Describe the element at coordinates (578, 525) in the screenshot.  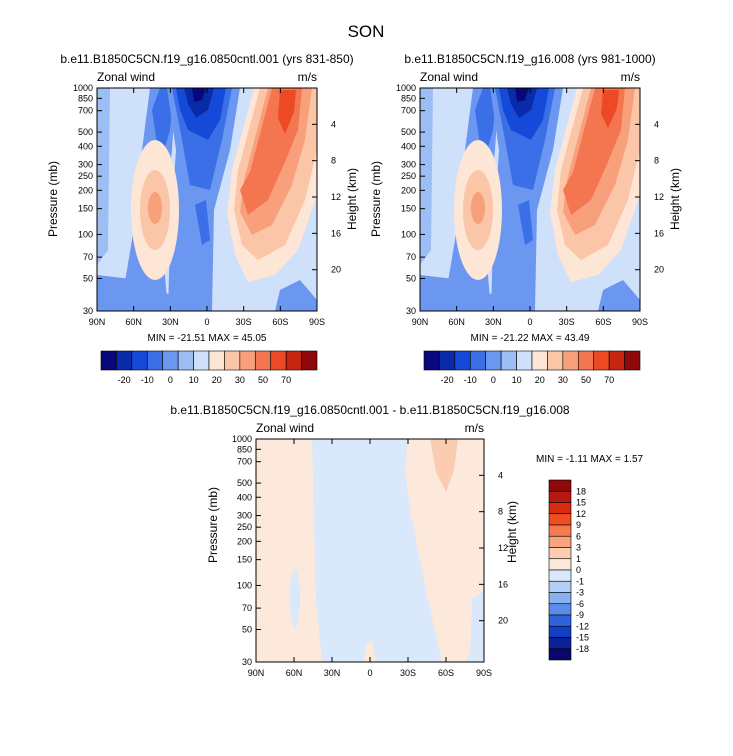
I see `panel-difference-colorbar-label: 9` at that location.